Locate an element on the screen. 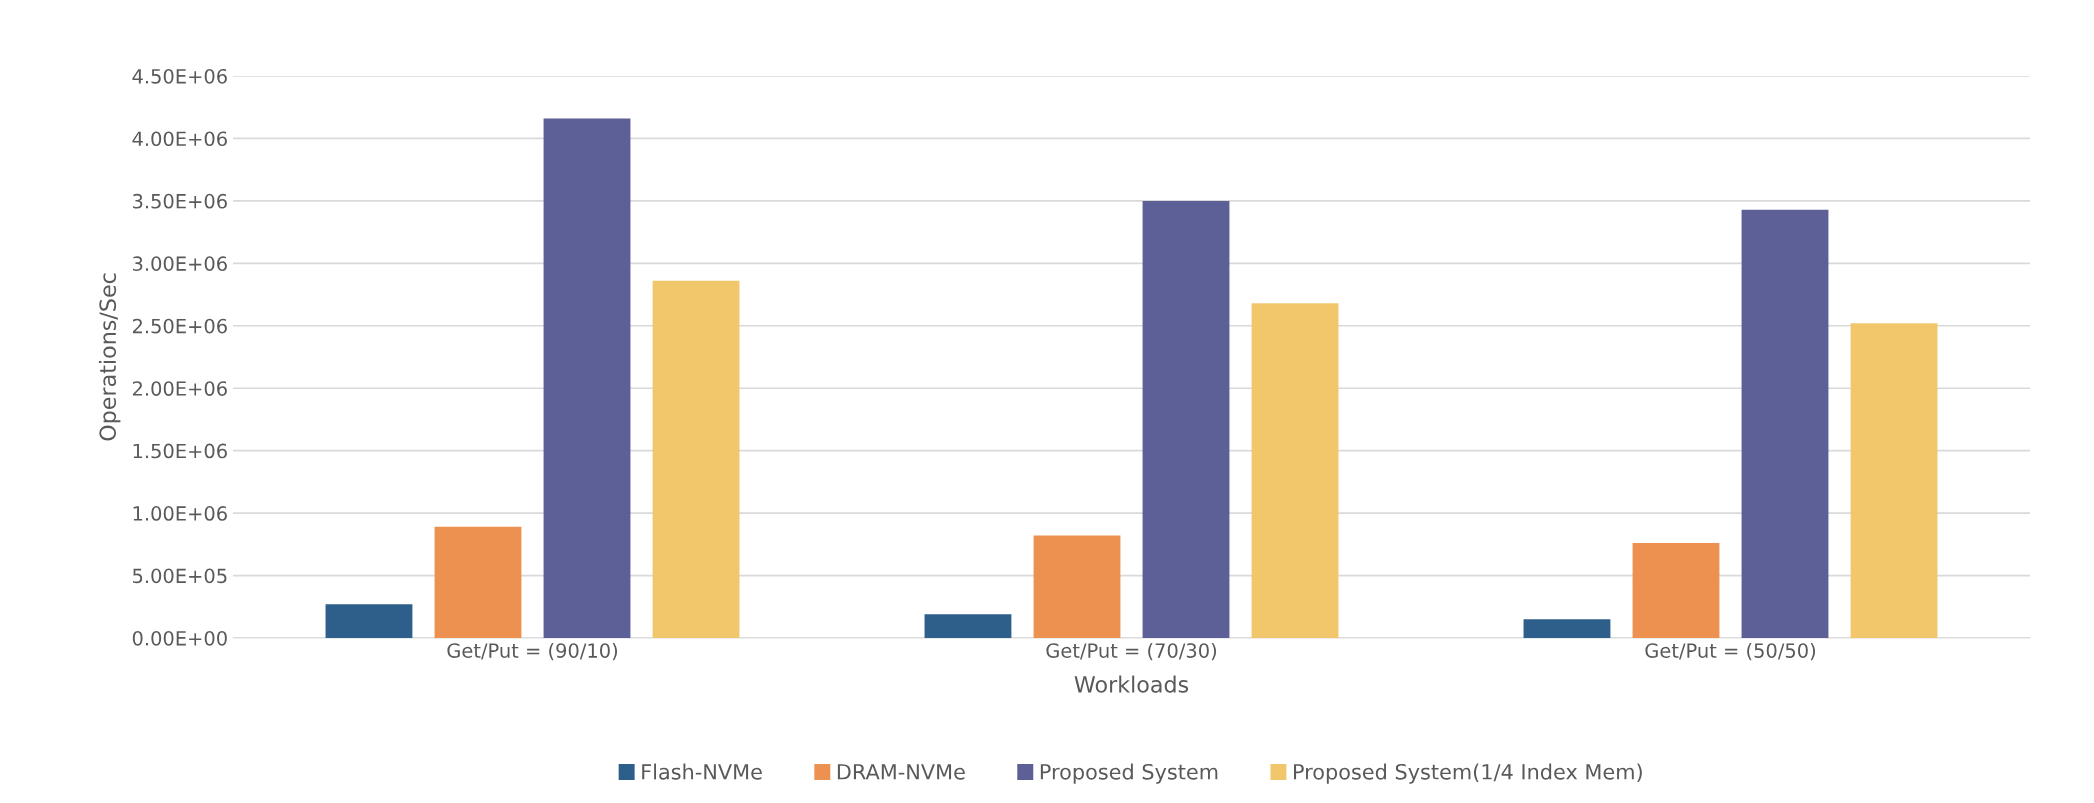  y-tick-label: 1.00E+06 is located at coordinates (180, 513).